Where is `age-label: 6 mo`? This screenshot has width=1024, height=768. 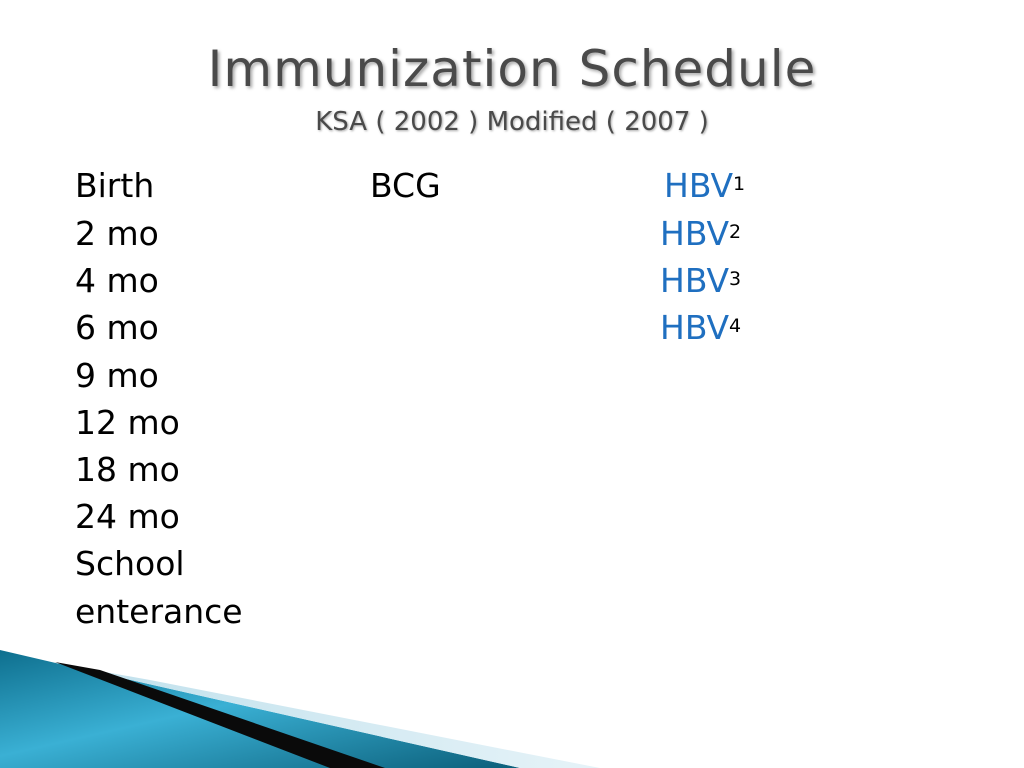 age-label: 6 mo is located at coordinates (117, 327).